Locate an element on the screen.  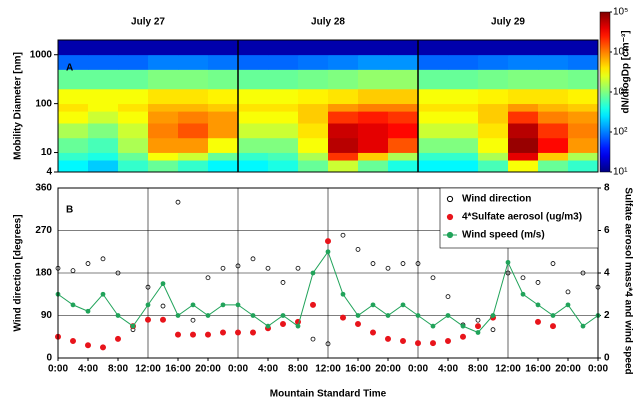
x-tick-label: 8:00 is located at coordinates (118, 369).